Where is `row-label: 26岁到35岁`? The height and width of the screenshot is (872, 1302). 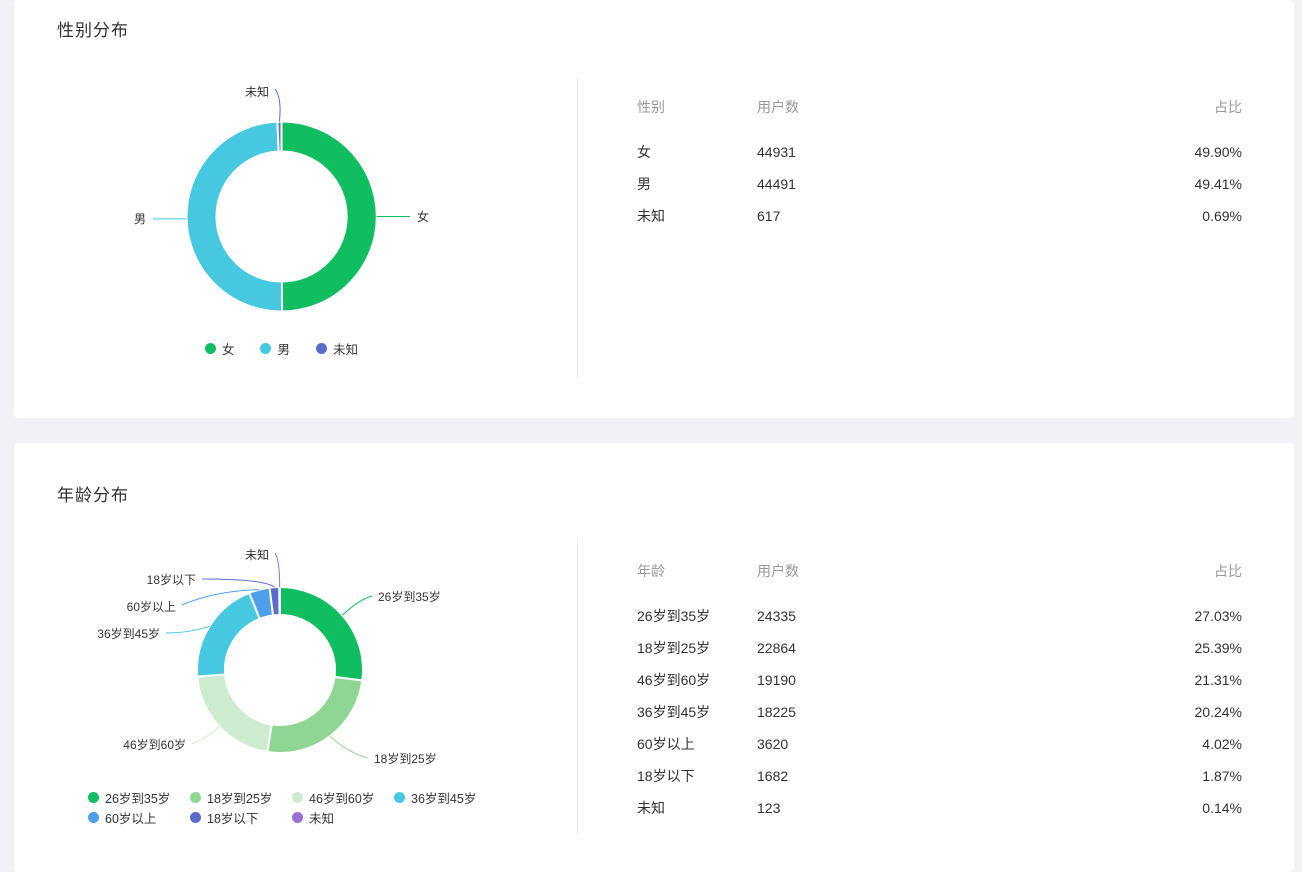 row-label: 26岁到35岁 is located at coordinates (674, 616).